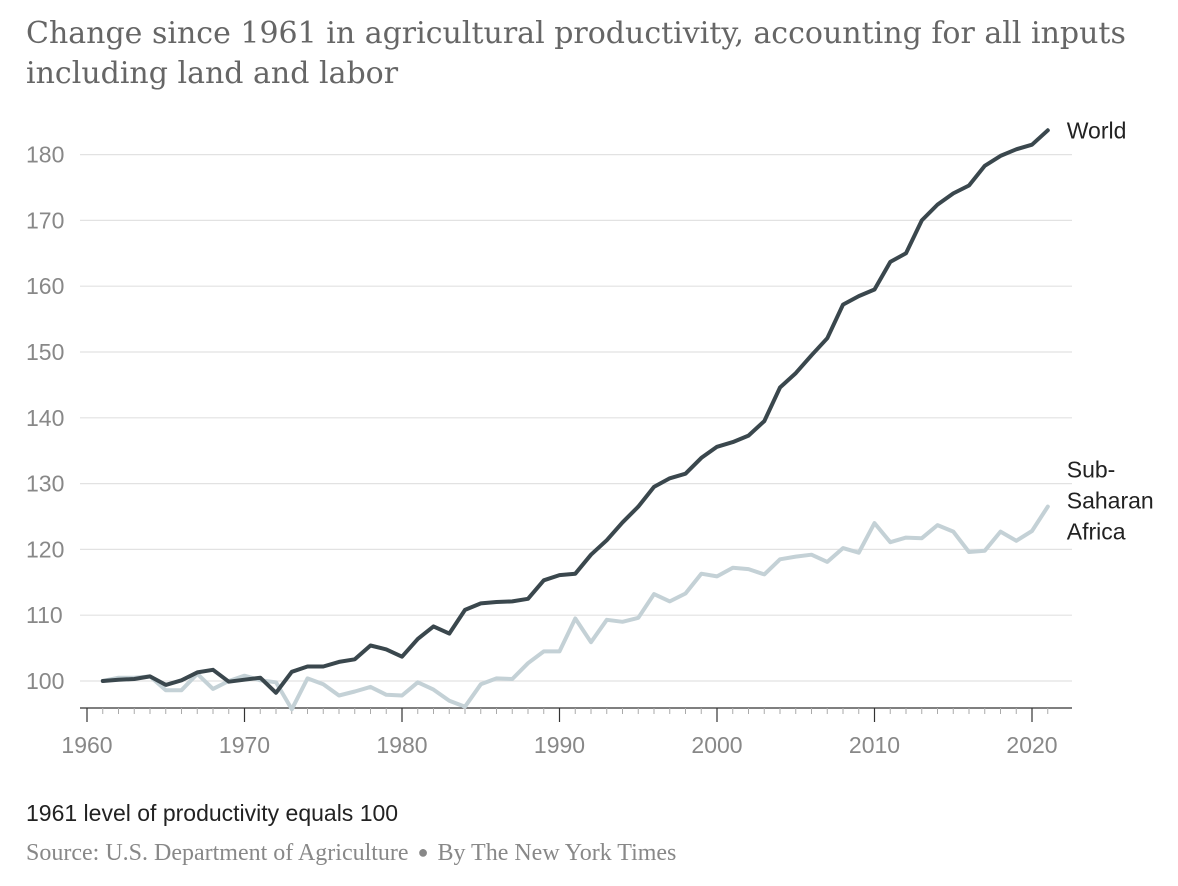 The width and height of the screenshot is (1178, 886). What do you see at coordinates (45, 681) in the screenshot?
I see `y-tick-label-100: 100` at bounding box center [45, 681].